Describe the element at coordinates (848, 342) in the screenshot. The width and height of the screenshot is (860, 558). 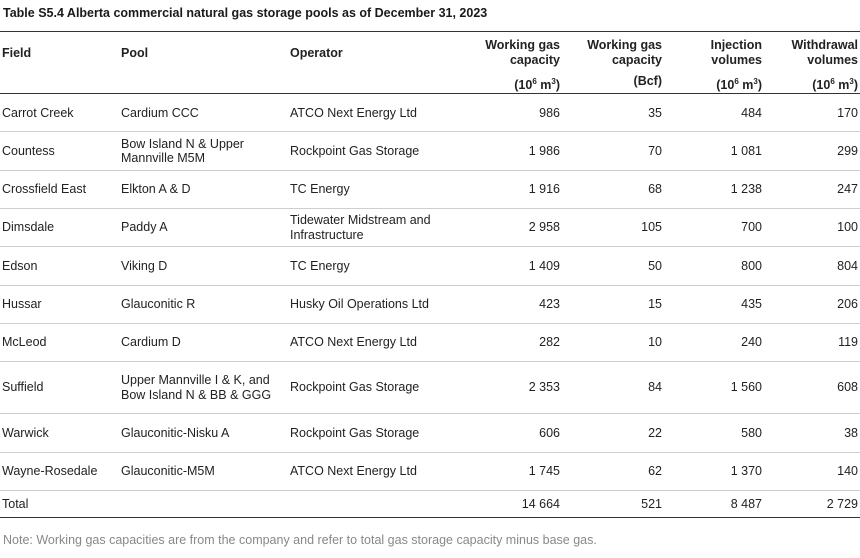
I see `cell-withdrawal: 119` at that location.